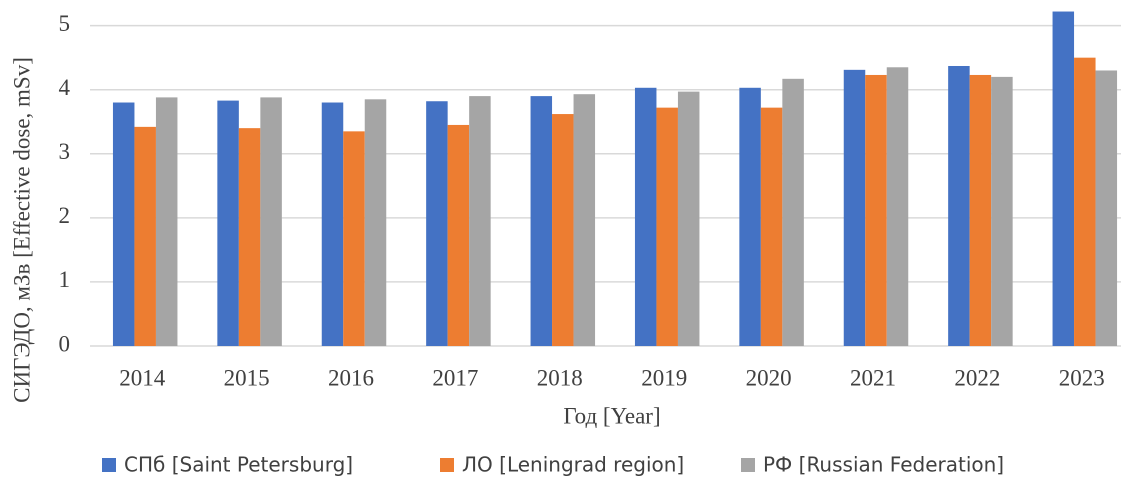  I want to click on y-tick-label: 4, so click(65, 87).